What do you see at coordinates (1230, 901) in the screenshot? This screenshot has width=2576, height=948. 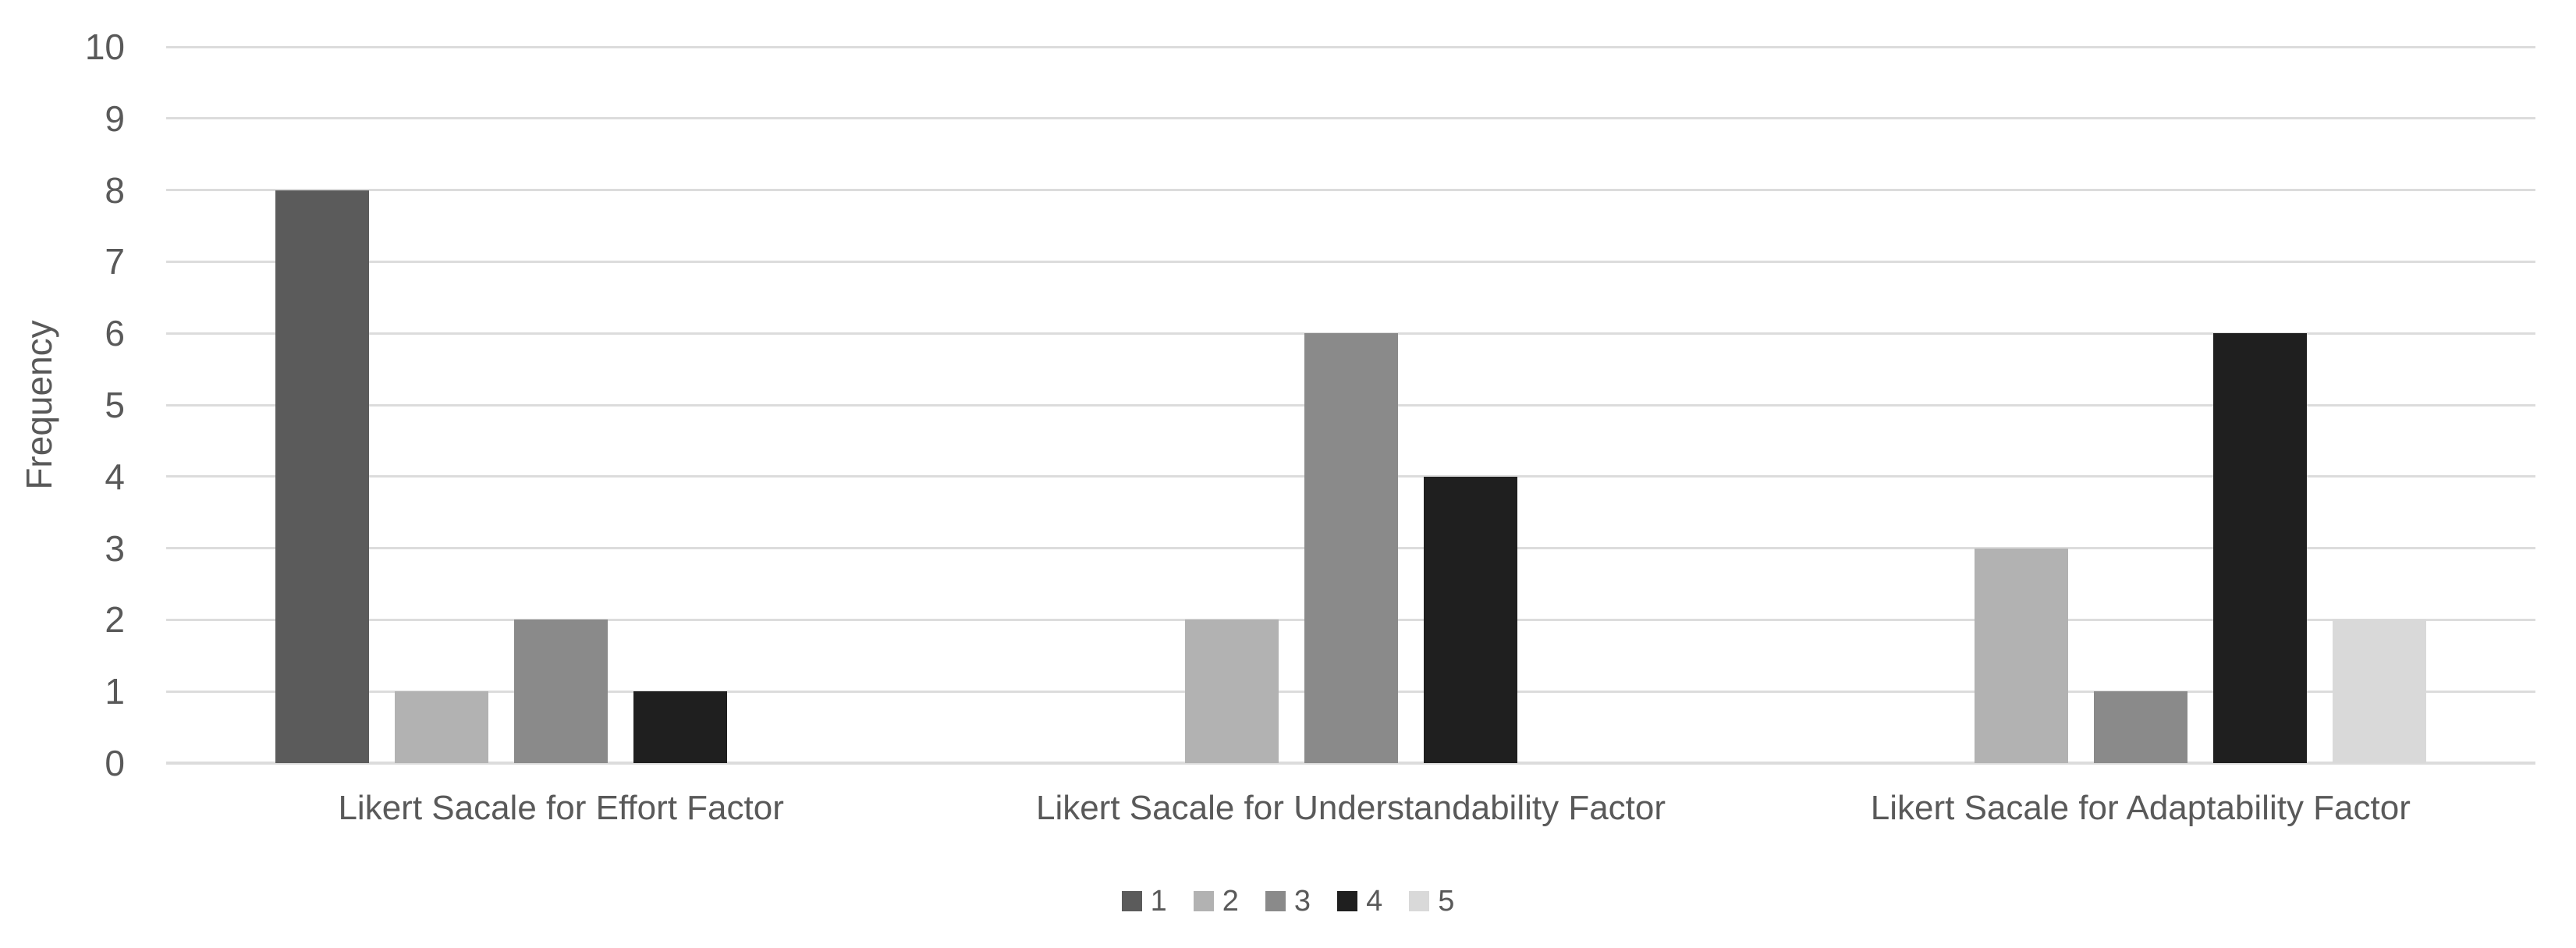 I see `legend-label: 2` at bounding box center [1230, 901].